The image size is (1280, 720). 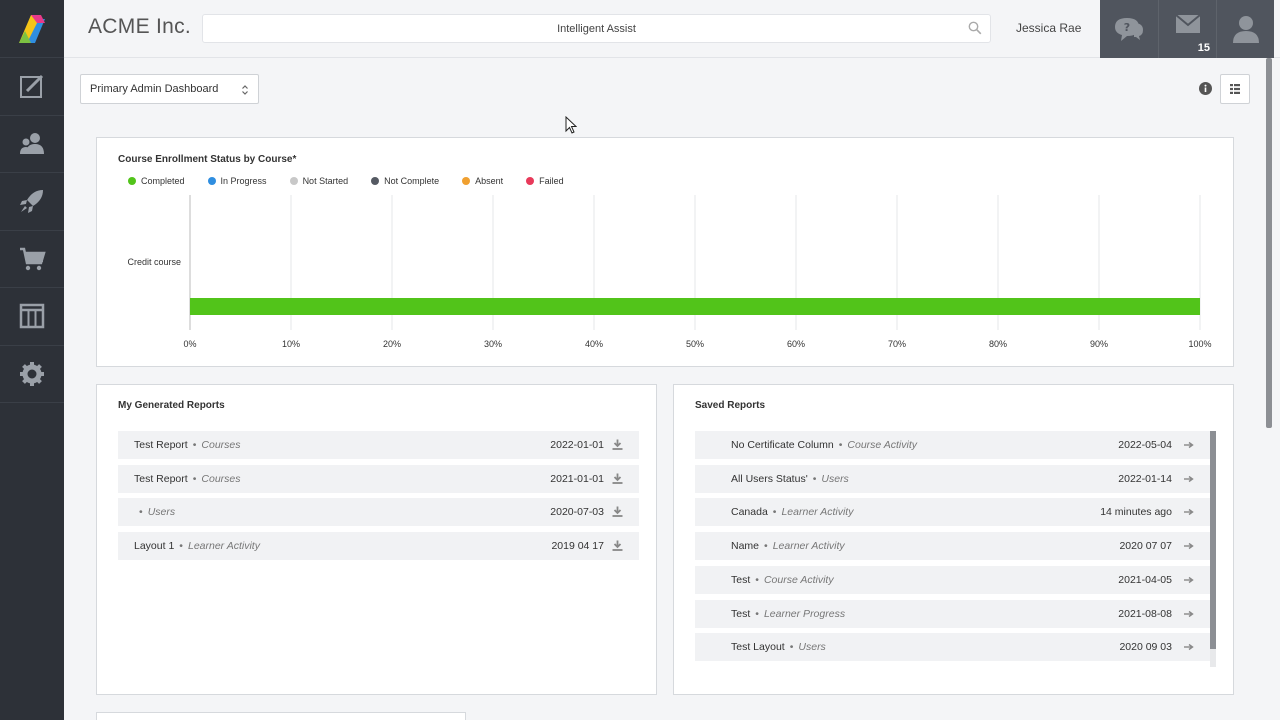 I want to click on report-row: Test Report • Courses 2021-01-01, so click(x=378, y=478).